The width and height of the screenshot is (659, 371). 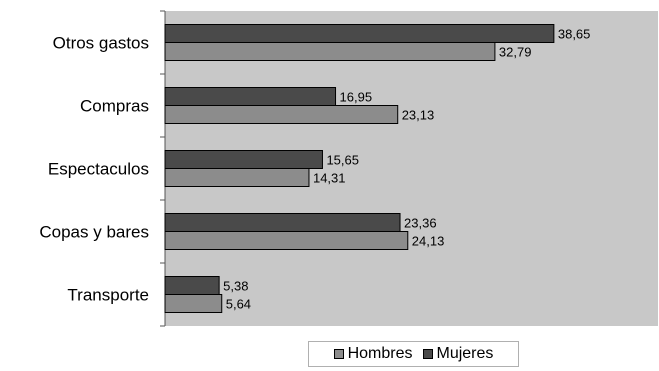 What do you see at coordinates (342, 160) in the screenshot?
I see `data-label-mujeres: 15,65` at bounding box center [342, 160].